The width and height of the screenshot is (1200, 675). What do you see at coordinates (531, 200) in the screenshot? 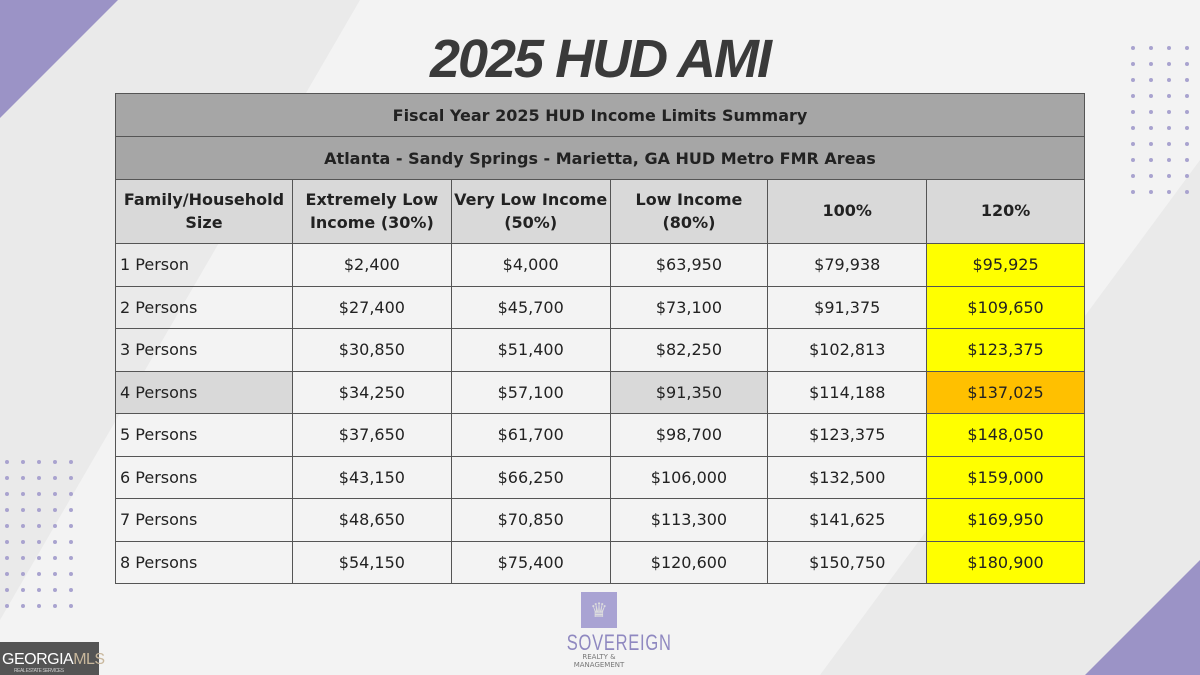
I see `column-header-text: Very Low Income` at bounding box center [531, 200].